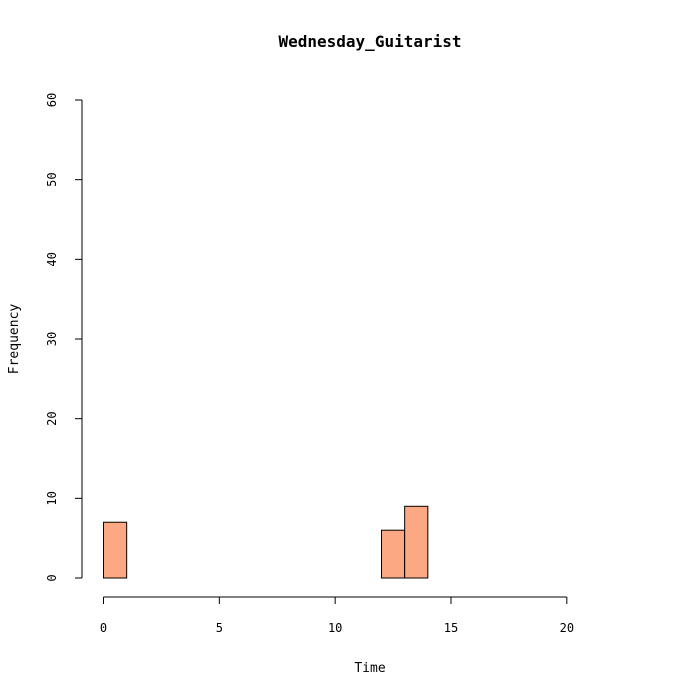 The height and width of the screenshot is (699, 699). What do you see at coordinates (219, 628) in the screenshot?
I see `x-tick-label: 5` at bounding box center [219, 628].